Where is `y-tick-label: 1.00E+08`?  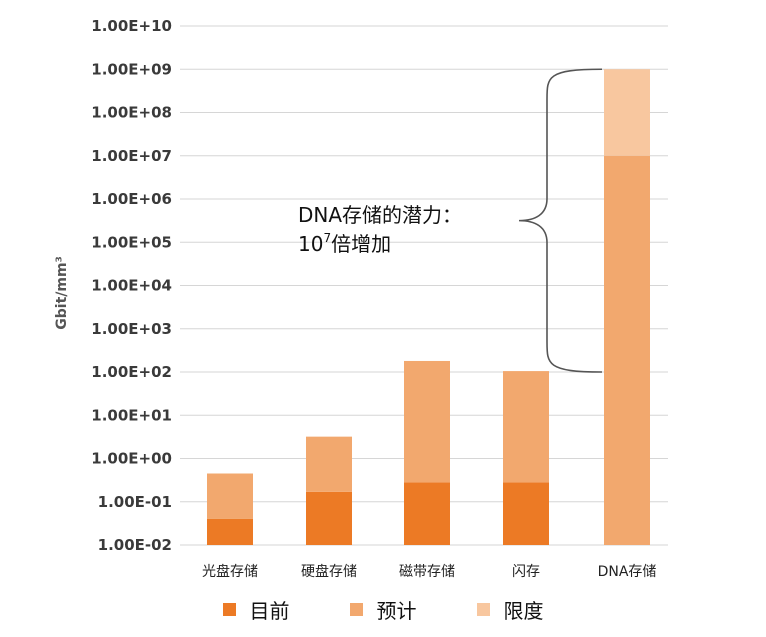 y-tick-label: 1.00E+08 is located at coordinates (131, 113).